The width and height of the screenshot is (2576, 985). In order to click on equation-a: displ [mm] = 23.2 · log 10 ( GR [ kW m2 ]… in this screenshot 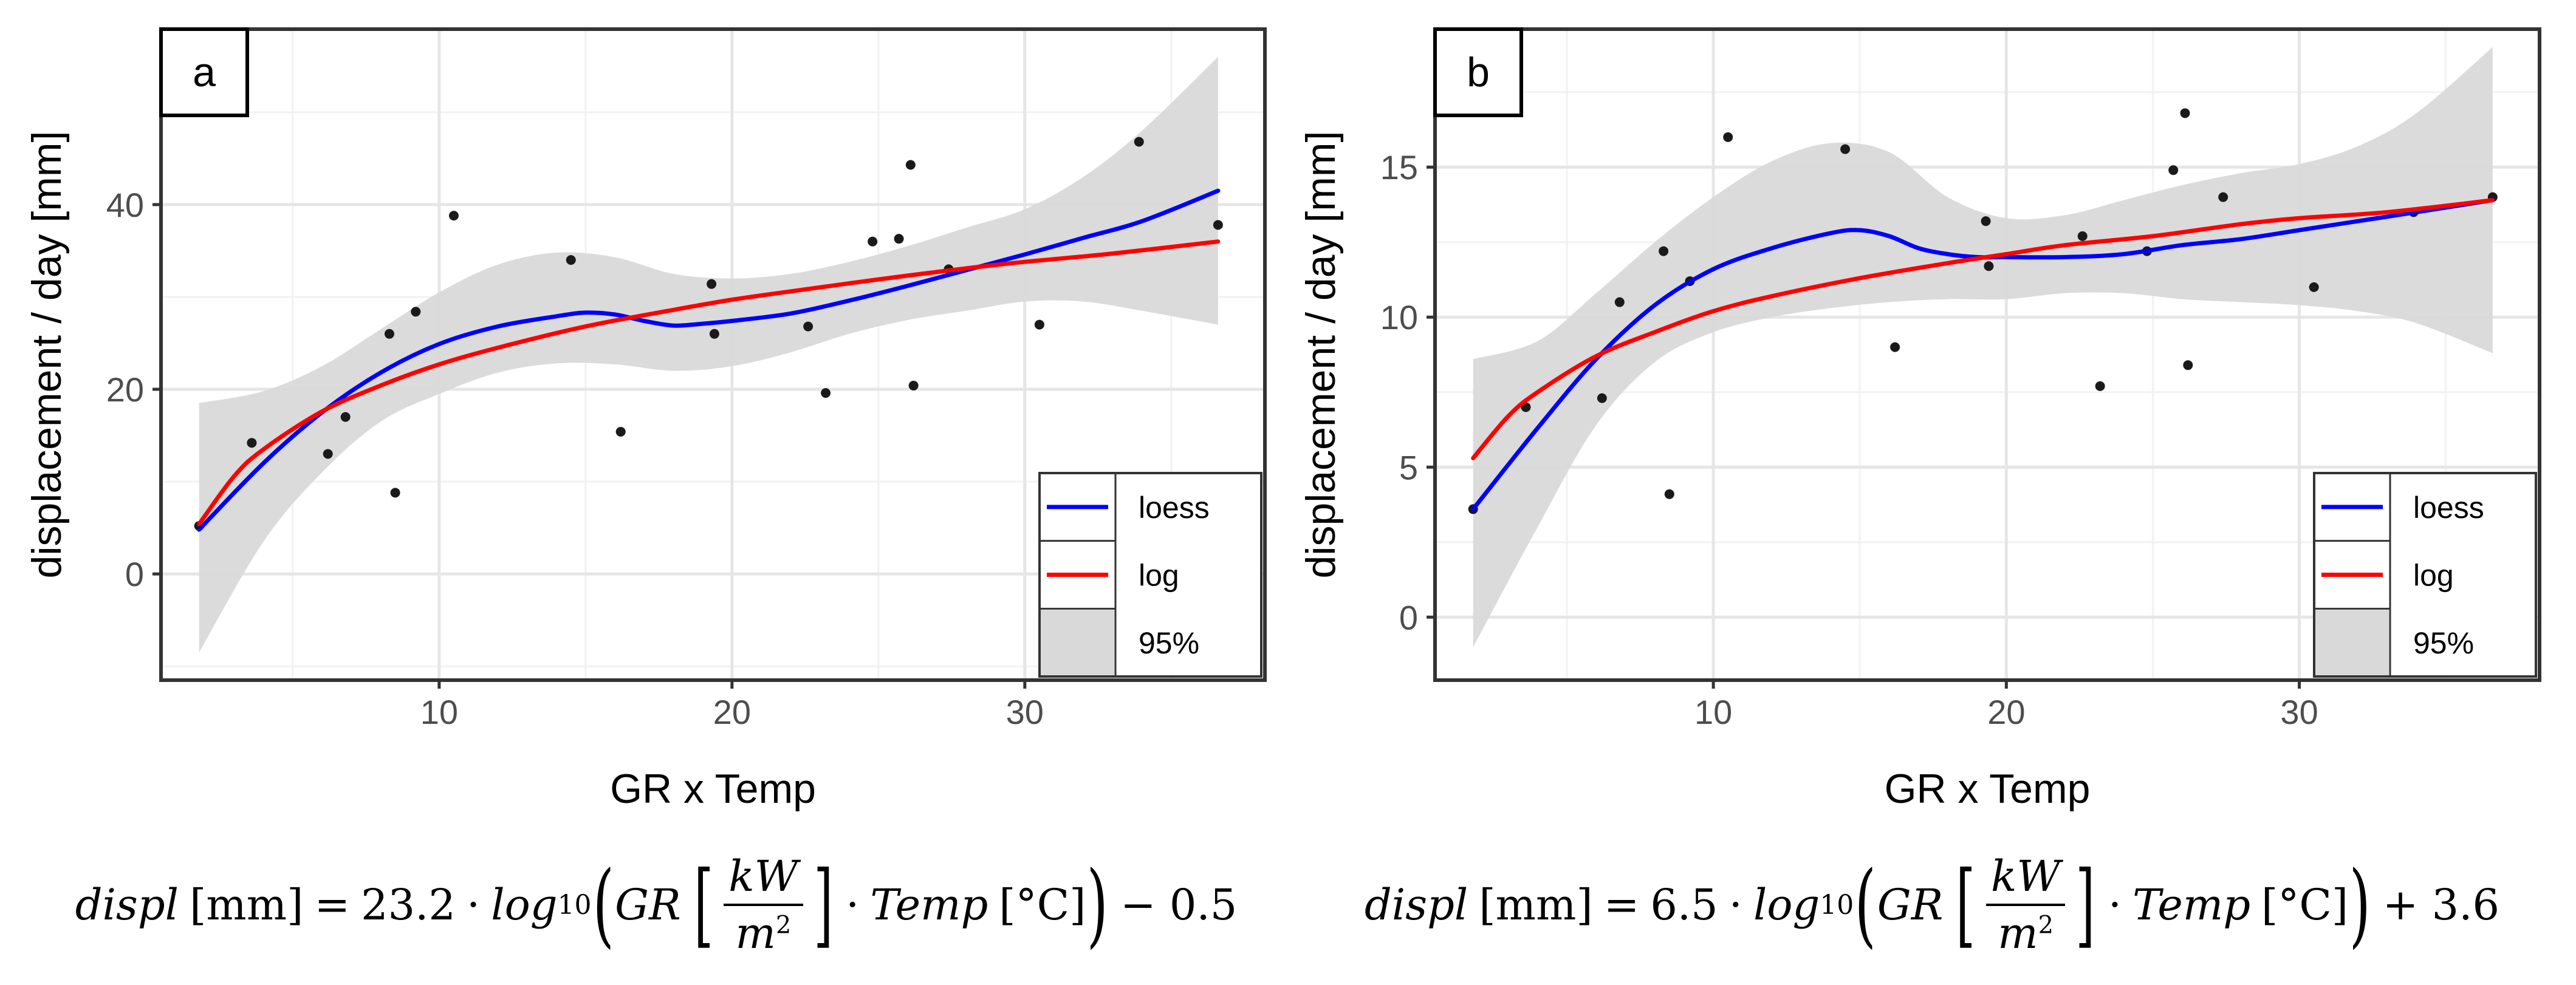, I will do `click(656, 905)`.